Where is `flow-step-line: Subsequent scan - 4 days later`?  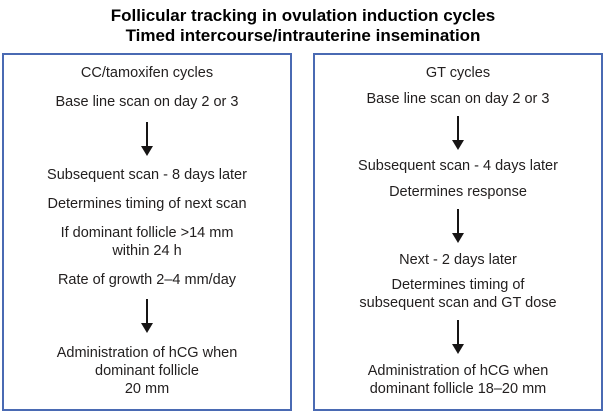
flow-step-line: Subsequent scan - 4 days later is located at coordinates (458, 166).